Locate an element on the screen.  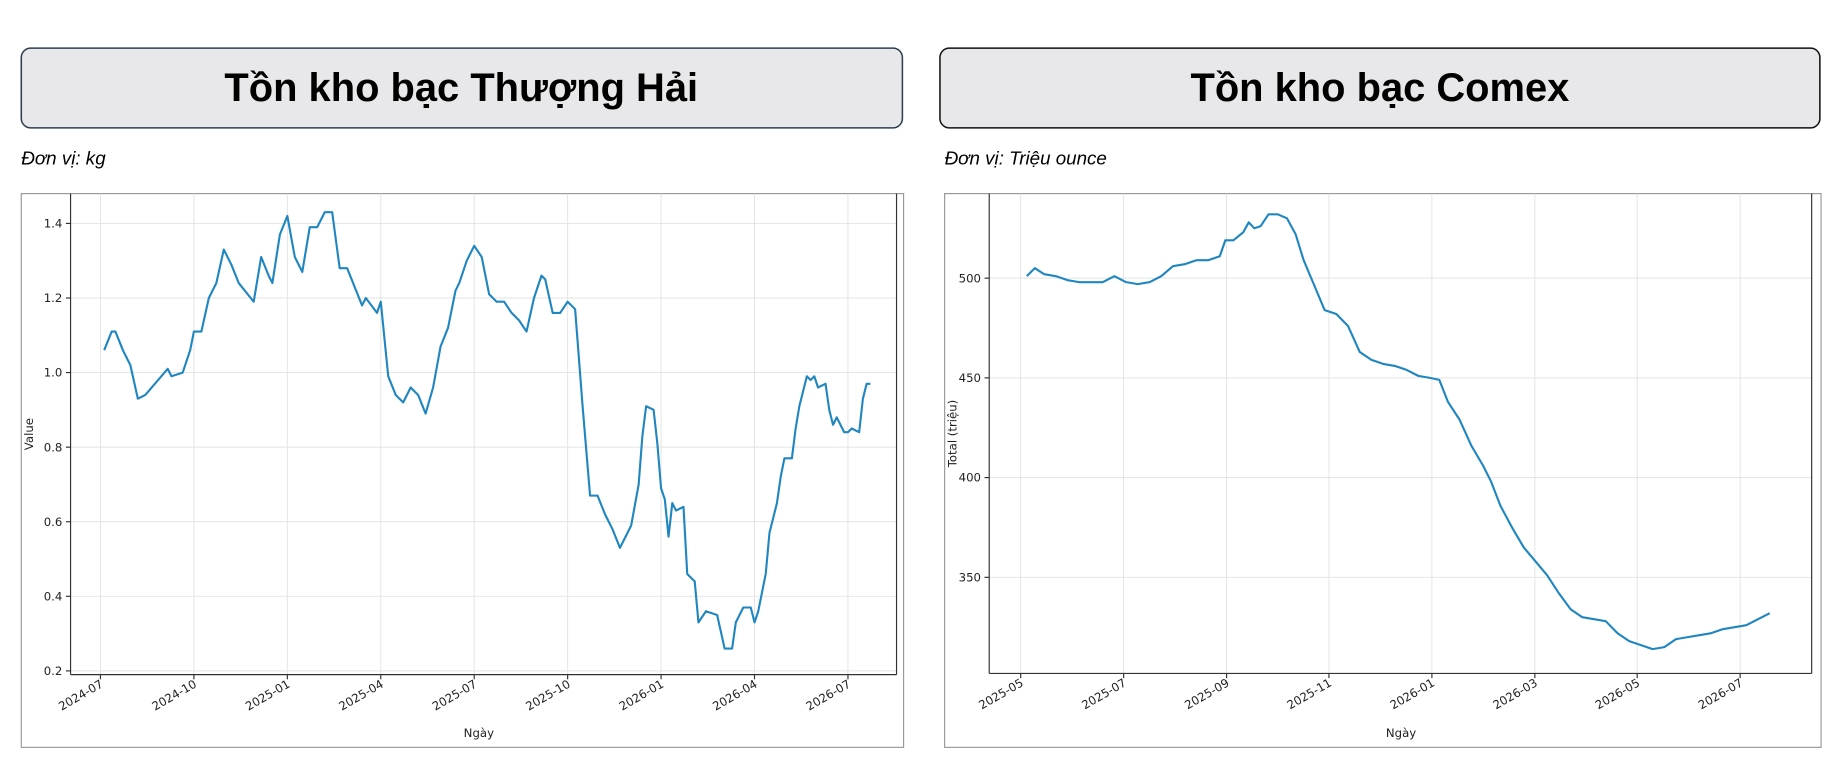
x-tick-label: 2025-09 is located at coordinates (1206, 694).